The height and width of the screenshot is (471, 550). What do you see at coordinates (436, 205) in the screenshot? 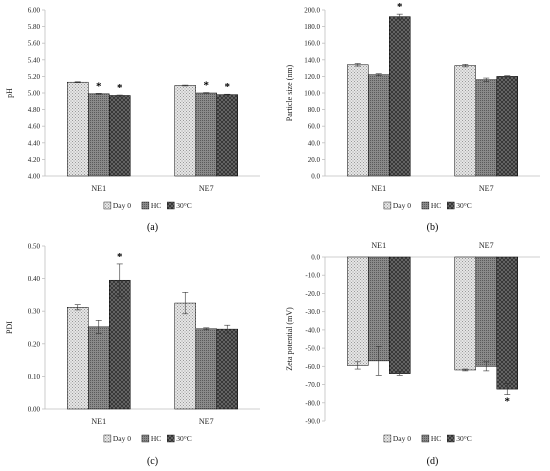
I see `legend-label: HC` at bounding box center [436, 205].